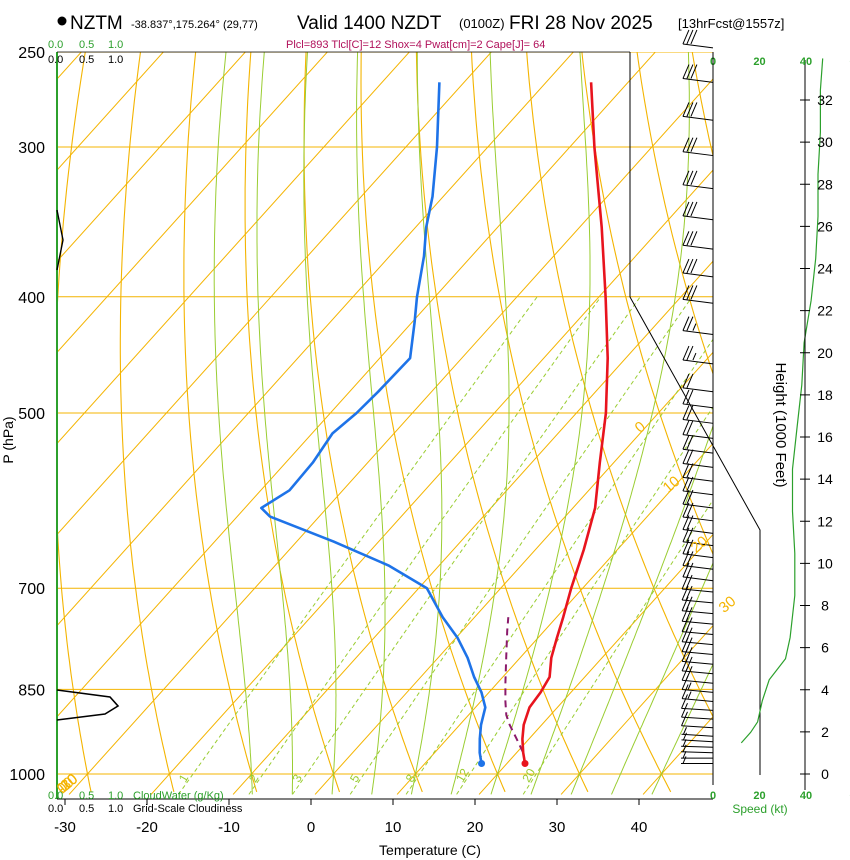 Image resolution: width=850 pixels, height=860 pixels. Describe the element at coordinates (115, 796) in the screenshot. I see `cloud-tick-bottom-2: 1.0` at that location.